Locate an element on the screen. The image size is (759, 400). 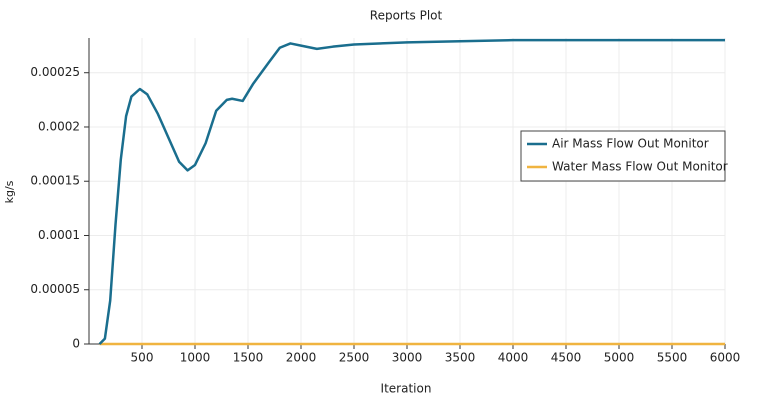
x-tick-label: 2500 is located at coordinates (354, 358).